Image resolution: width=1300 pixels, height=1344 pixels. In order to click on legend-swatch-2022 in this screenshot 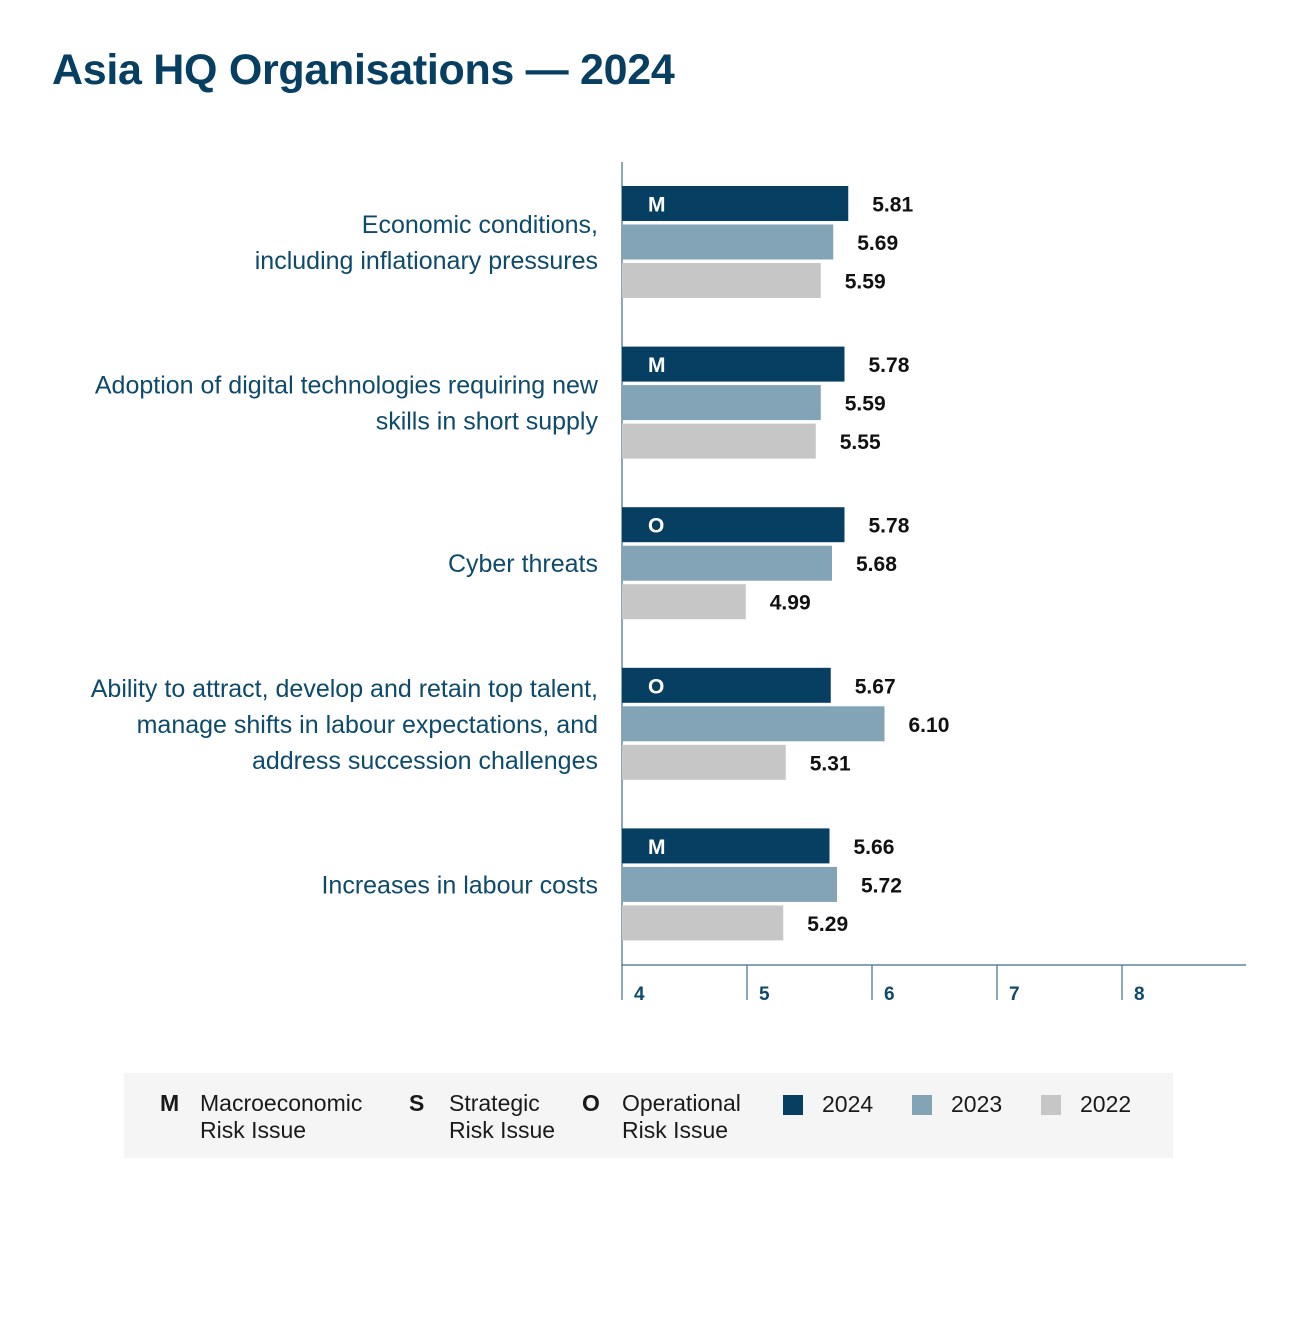, I will do `click(1051, 1105)`.